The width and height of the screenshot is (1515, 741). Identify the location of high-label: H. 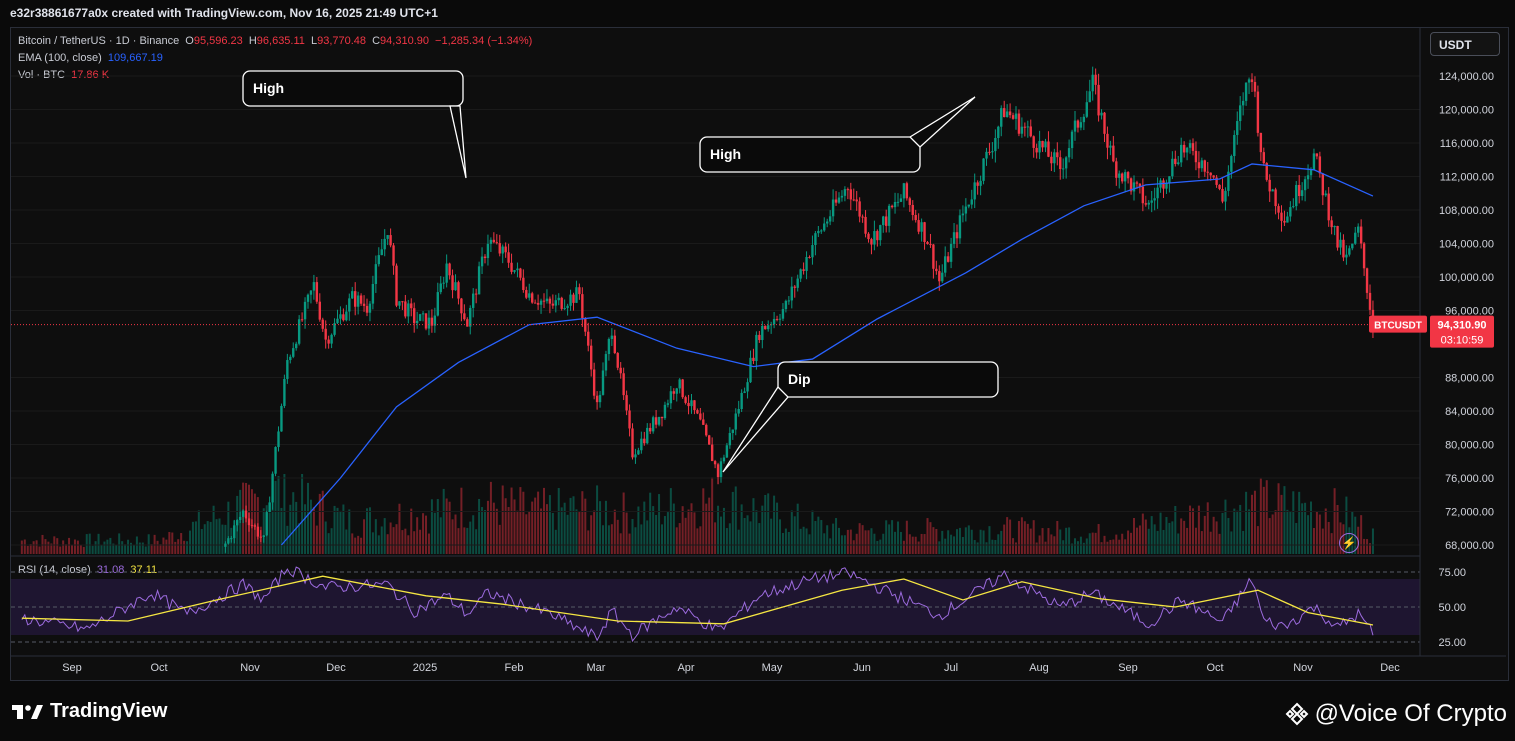
(252, 41).